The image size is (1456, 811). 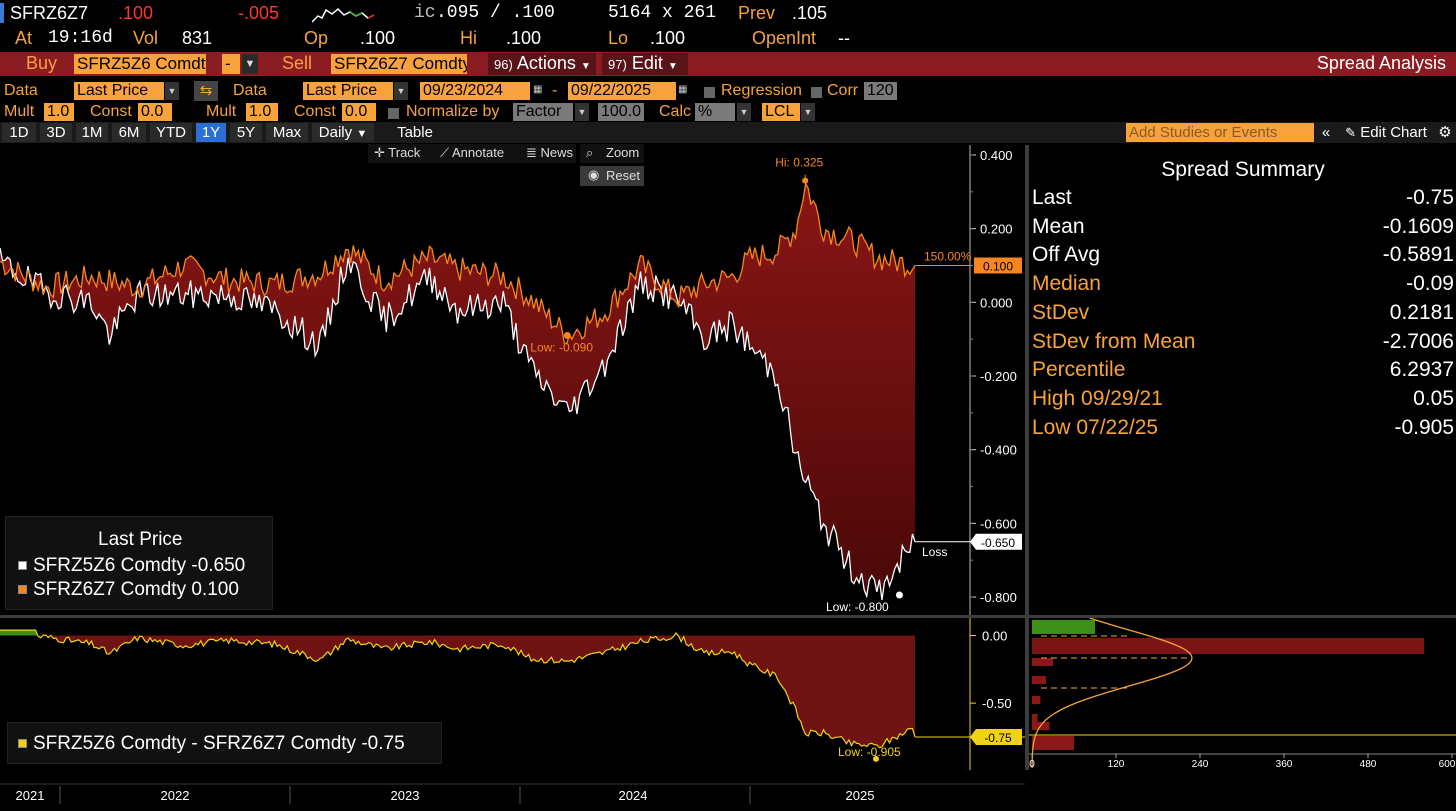 I want to click on spread-line, so click(x=458, y=689).